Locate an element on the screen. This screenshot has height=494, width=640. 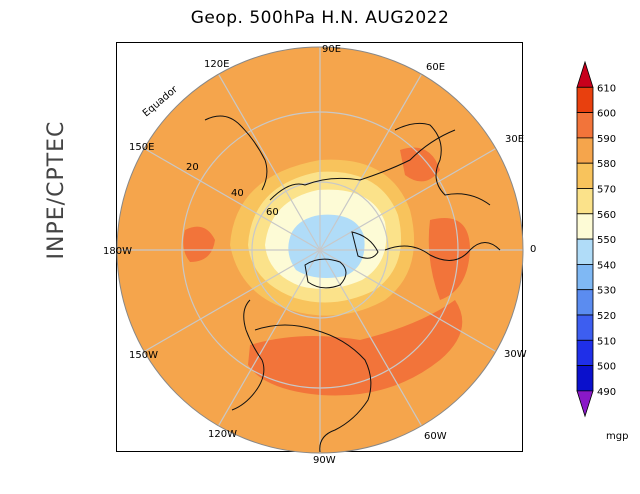
colorbar-level-label: 580 is located at coordinates (606, 164).